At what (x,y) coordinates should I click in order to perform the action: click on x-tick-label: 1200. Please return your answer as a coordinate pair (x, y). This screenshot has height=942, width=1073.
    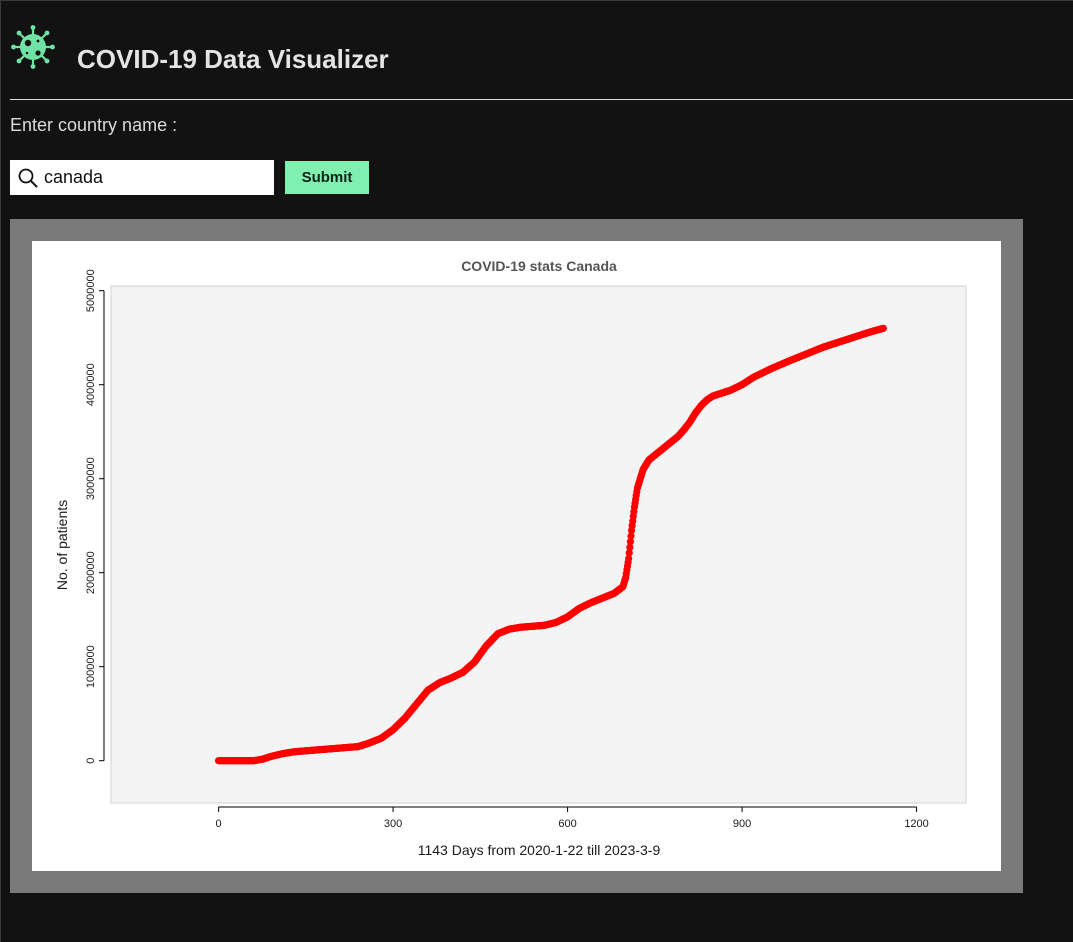
    Looking at the image, I should click on (916, 824).